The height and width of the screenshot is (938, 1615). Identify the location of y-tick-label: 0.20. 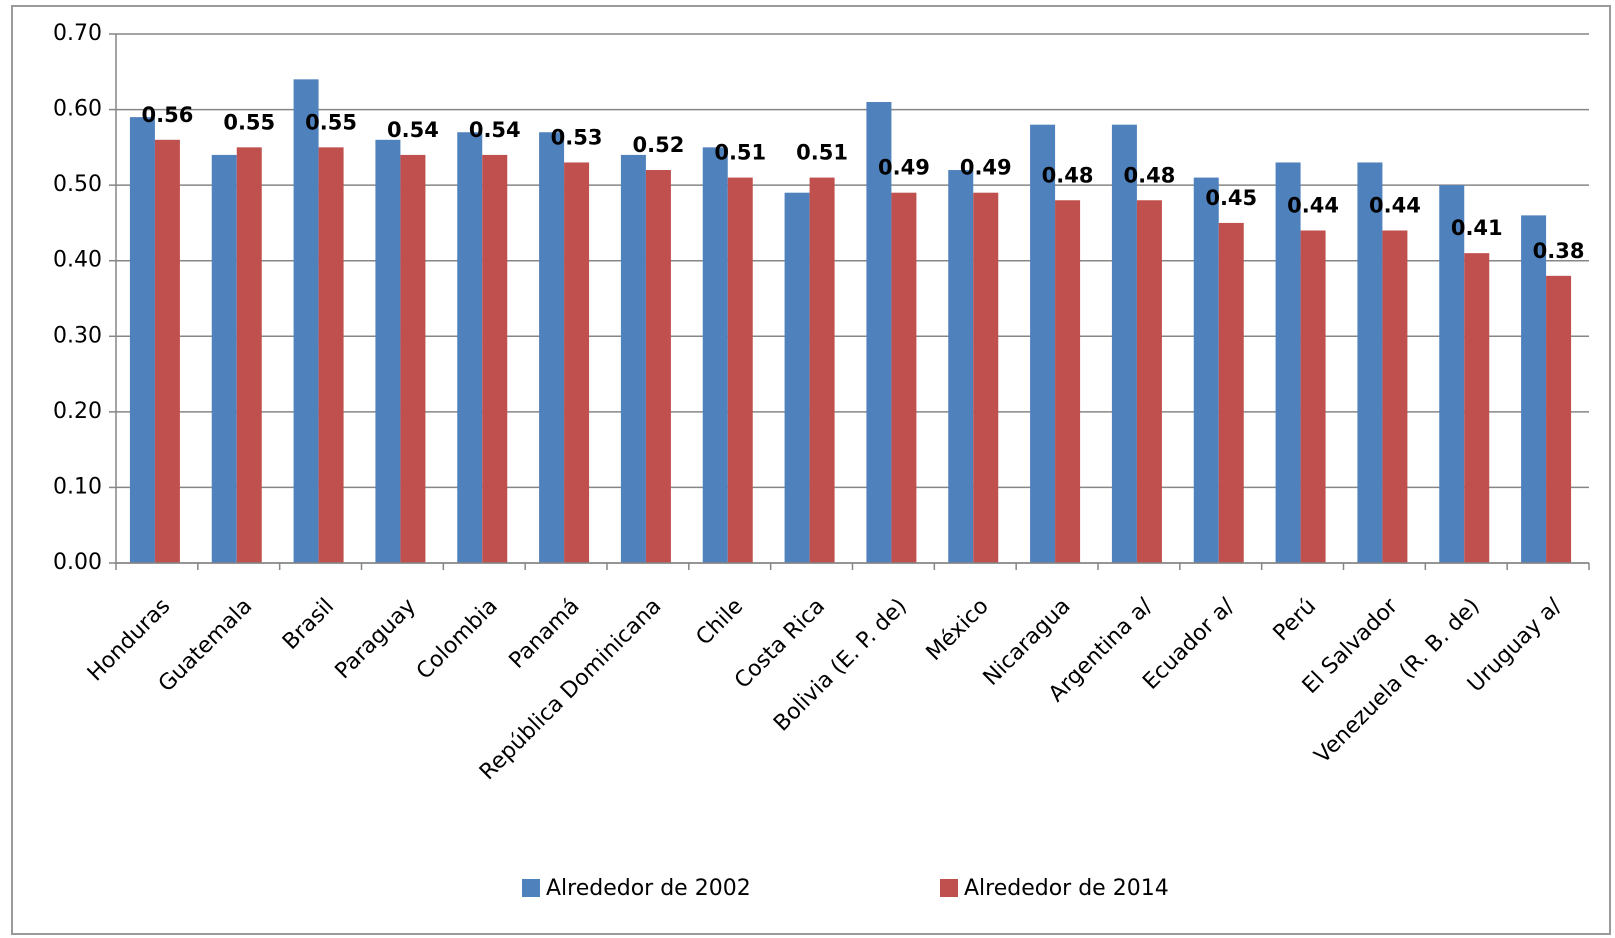
(77, 411).